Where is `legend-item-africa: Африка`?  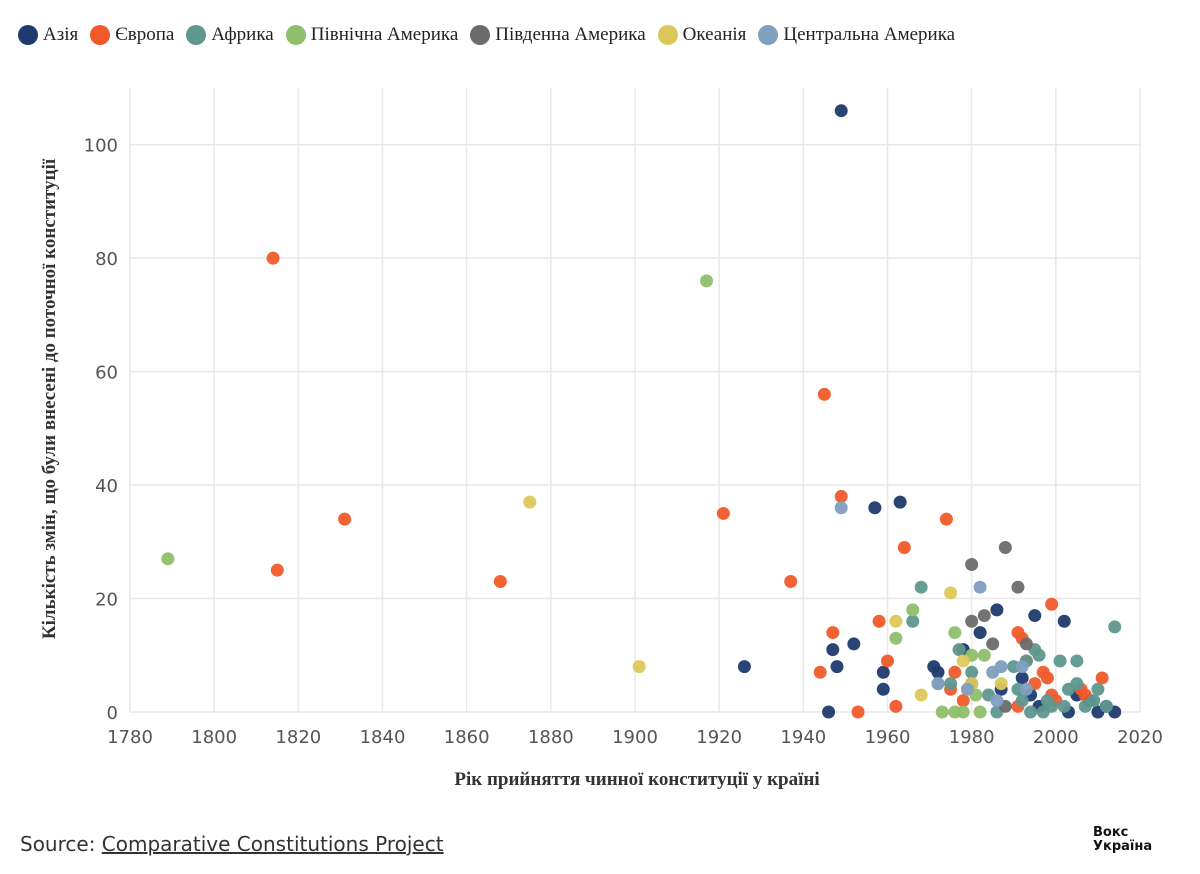
legend-item-africa: Африка is located at coordinates (230, 35).